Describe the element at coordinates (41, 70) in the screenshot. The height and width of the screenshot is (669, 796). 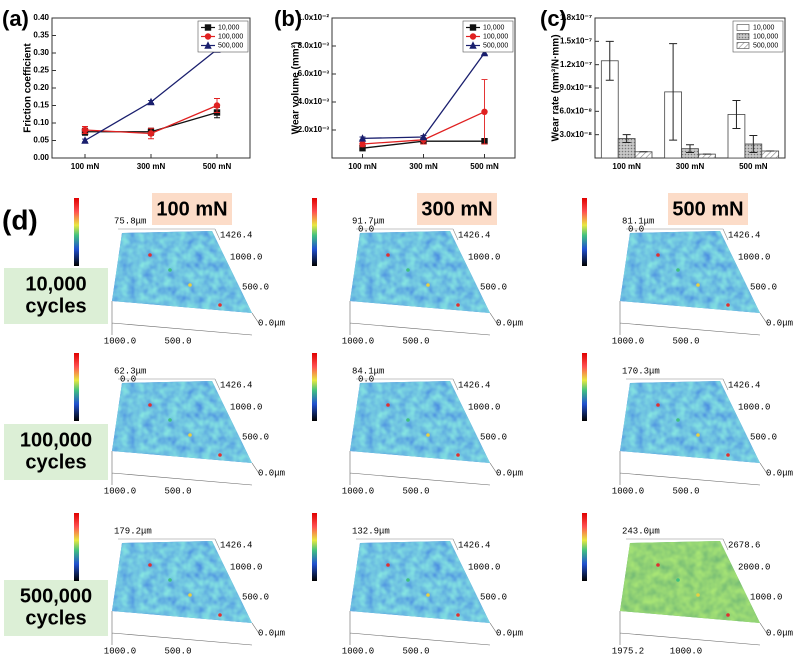
I see `y-tick-label: 0.25` at that location.